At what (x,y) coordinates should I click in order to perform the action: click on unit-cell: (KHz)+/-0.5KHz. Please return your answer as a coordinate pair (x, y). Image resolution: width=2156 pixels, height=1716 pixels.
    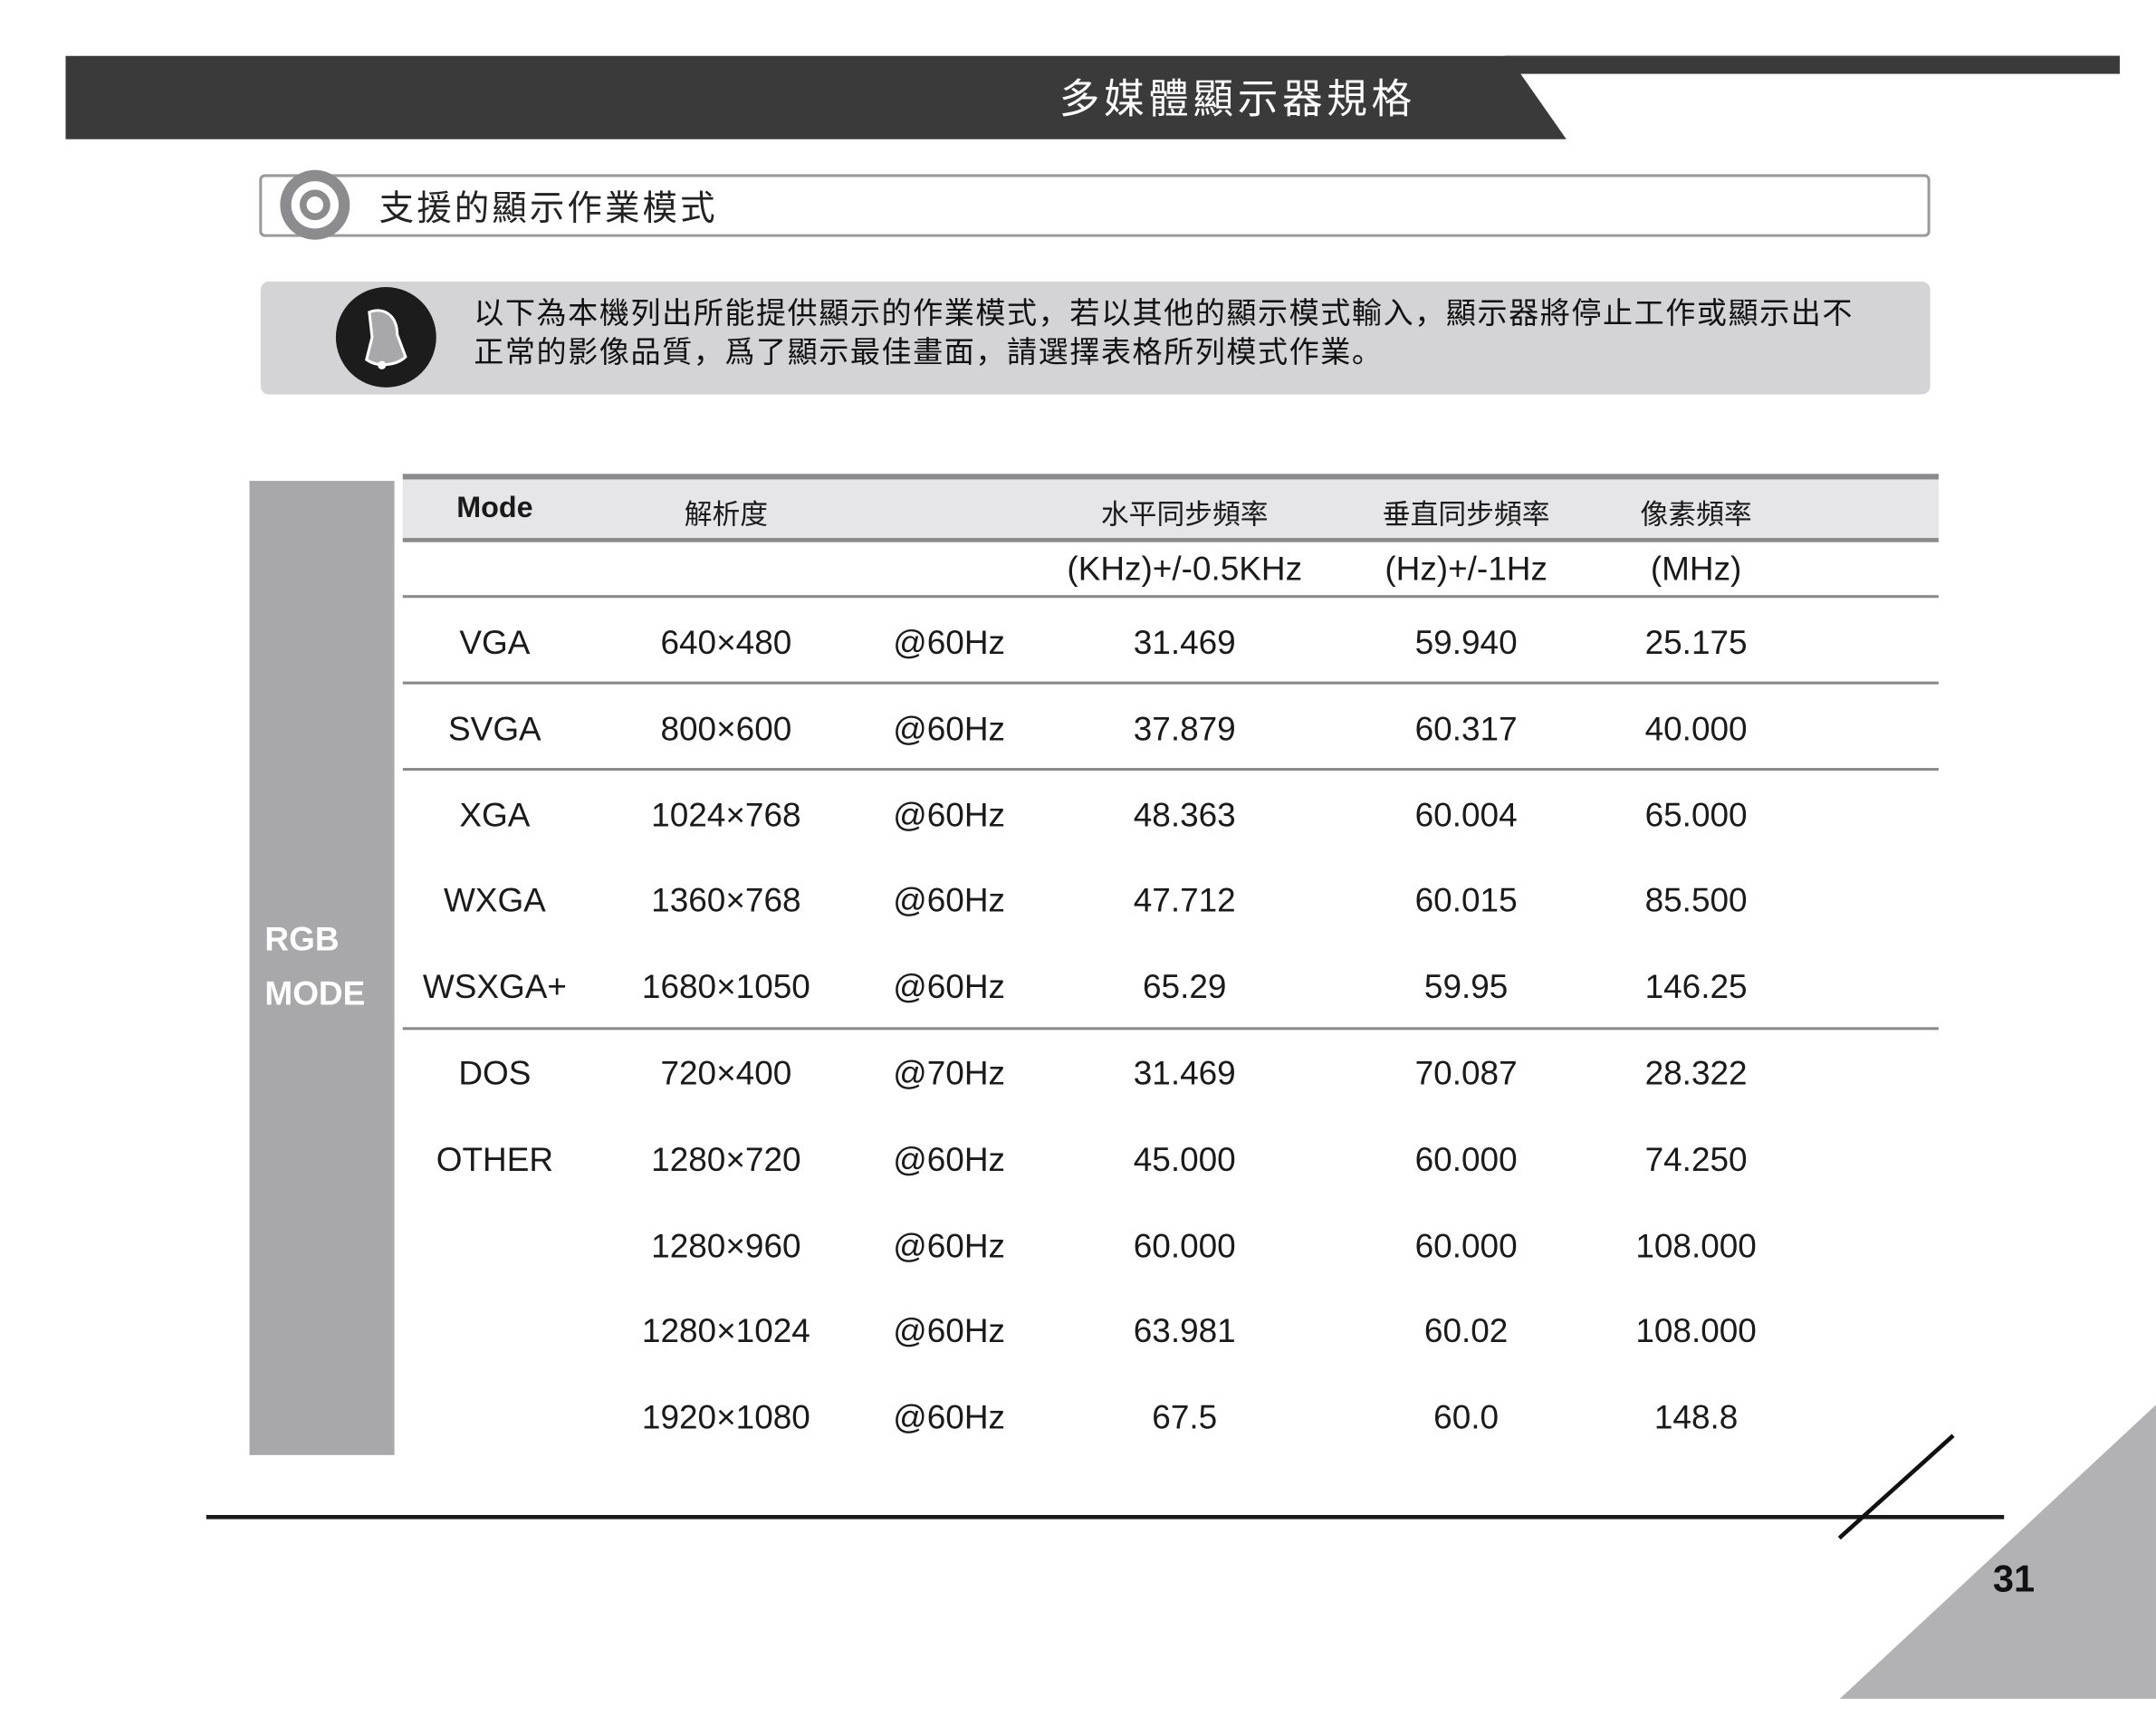
    Looking at the image, I should click on (1185, 569).